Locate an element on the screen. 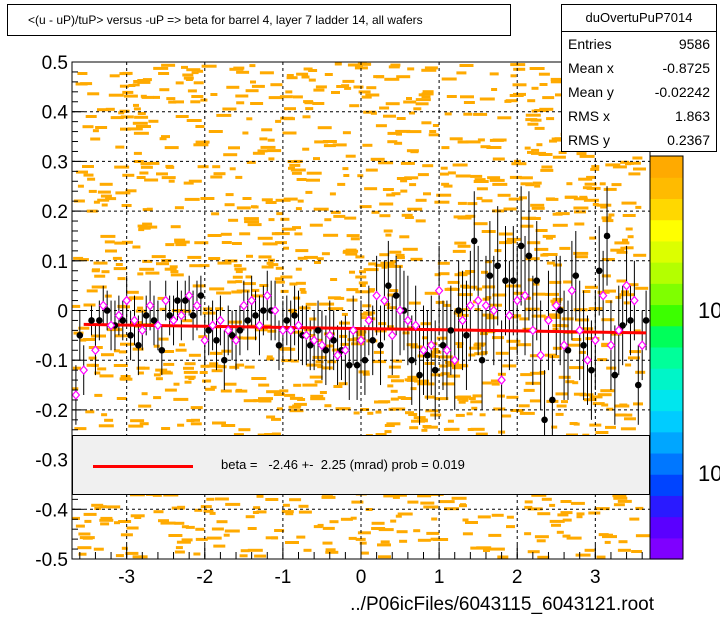 The width and height of the screenshot is (720, 620). fit-legend: beta = -2.46 +- 2.25 (mrad) prob = 0.019 is located at coordinates (361, 465).